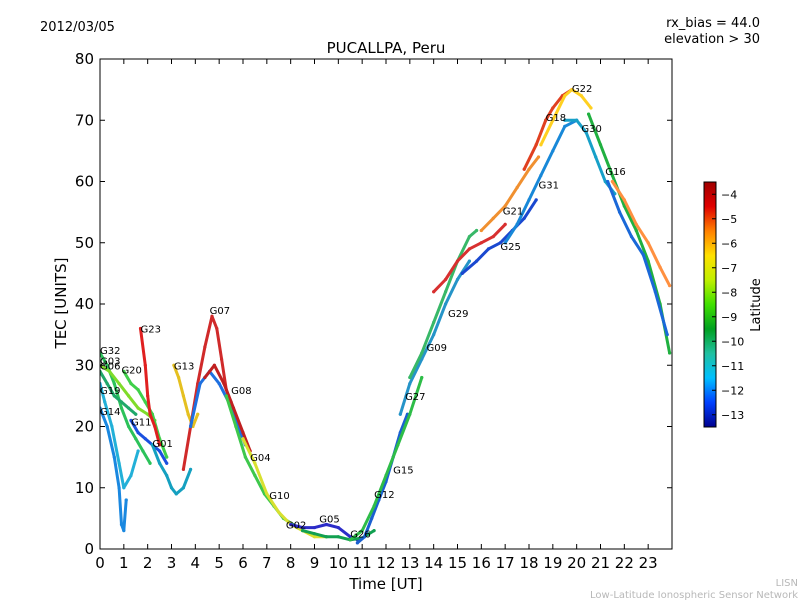 The image size is (800, 600). What do you see at coordinates (591, 129) in the screenshot?
I see `satellite-label: G30` at bounding box center [591, 129].